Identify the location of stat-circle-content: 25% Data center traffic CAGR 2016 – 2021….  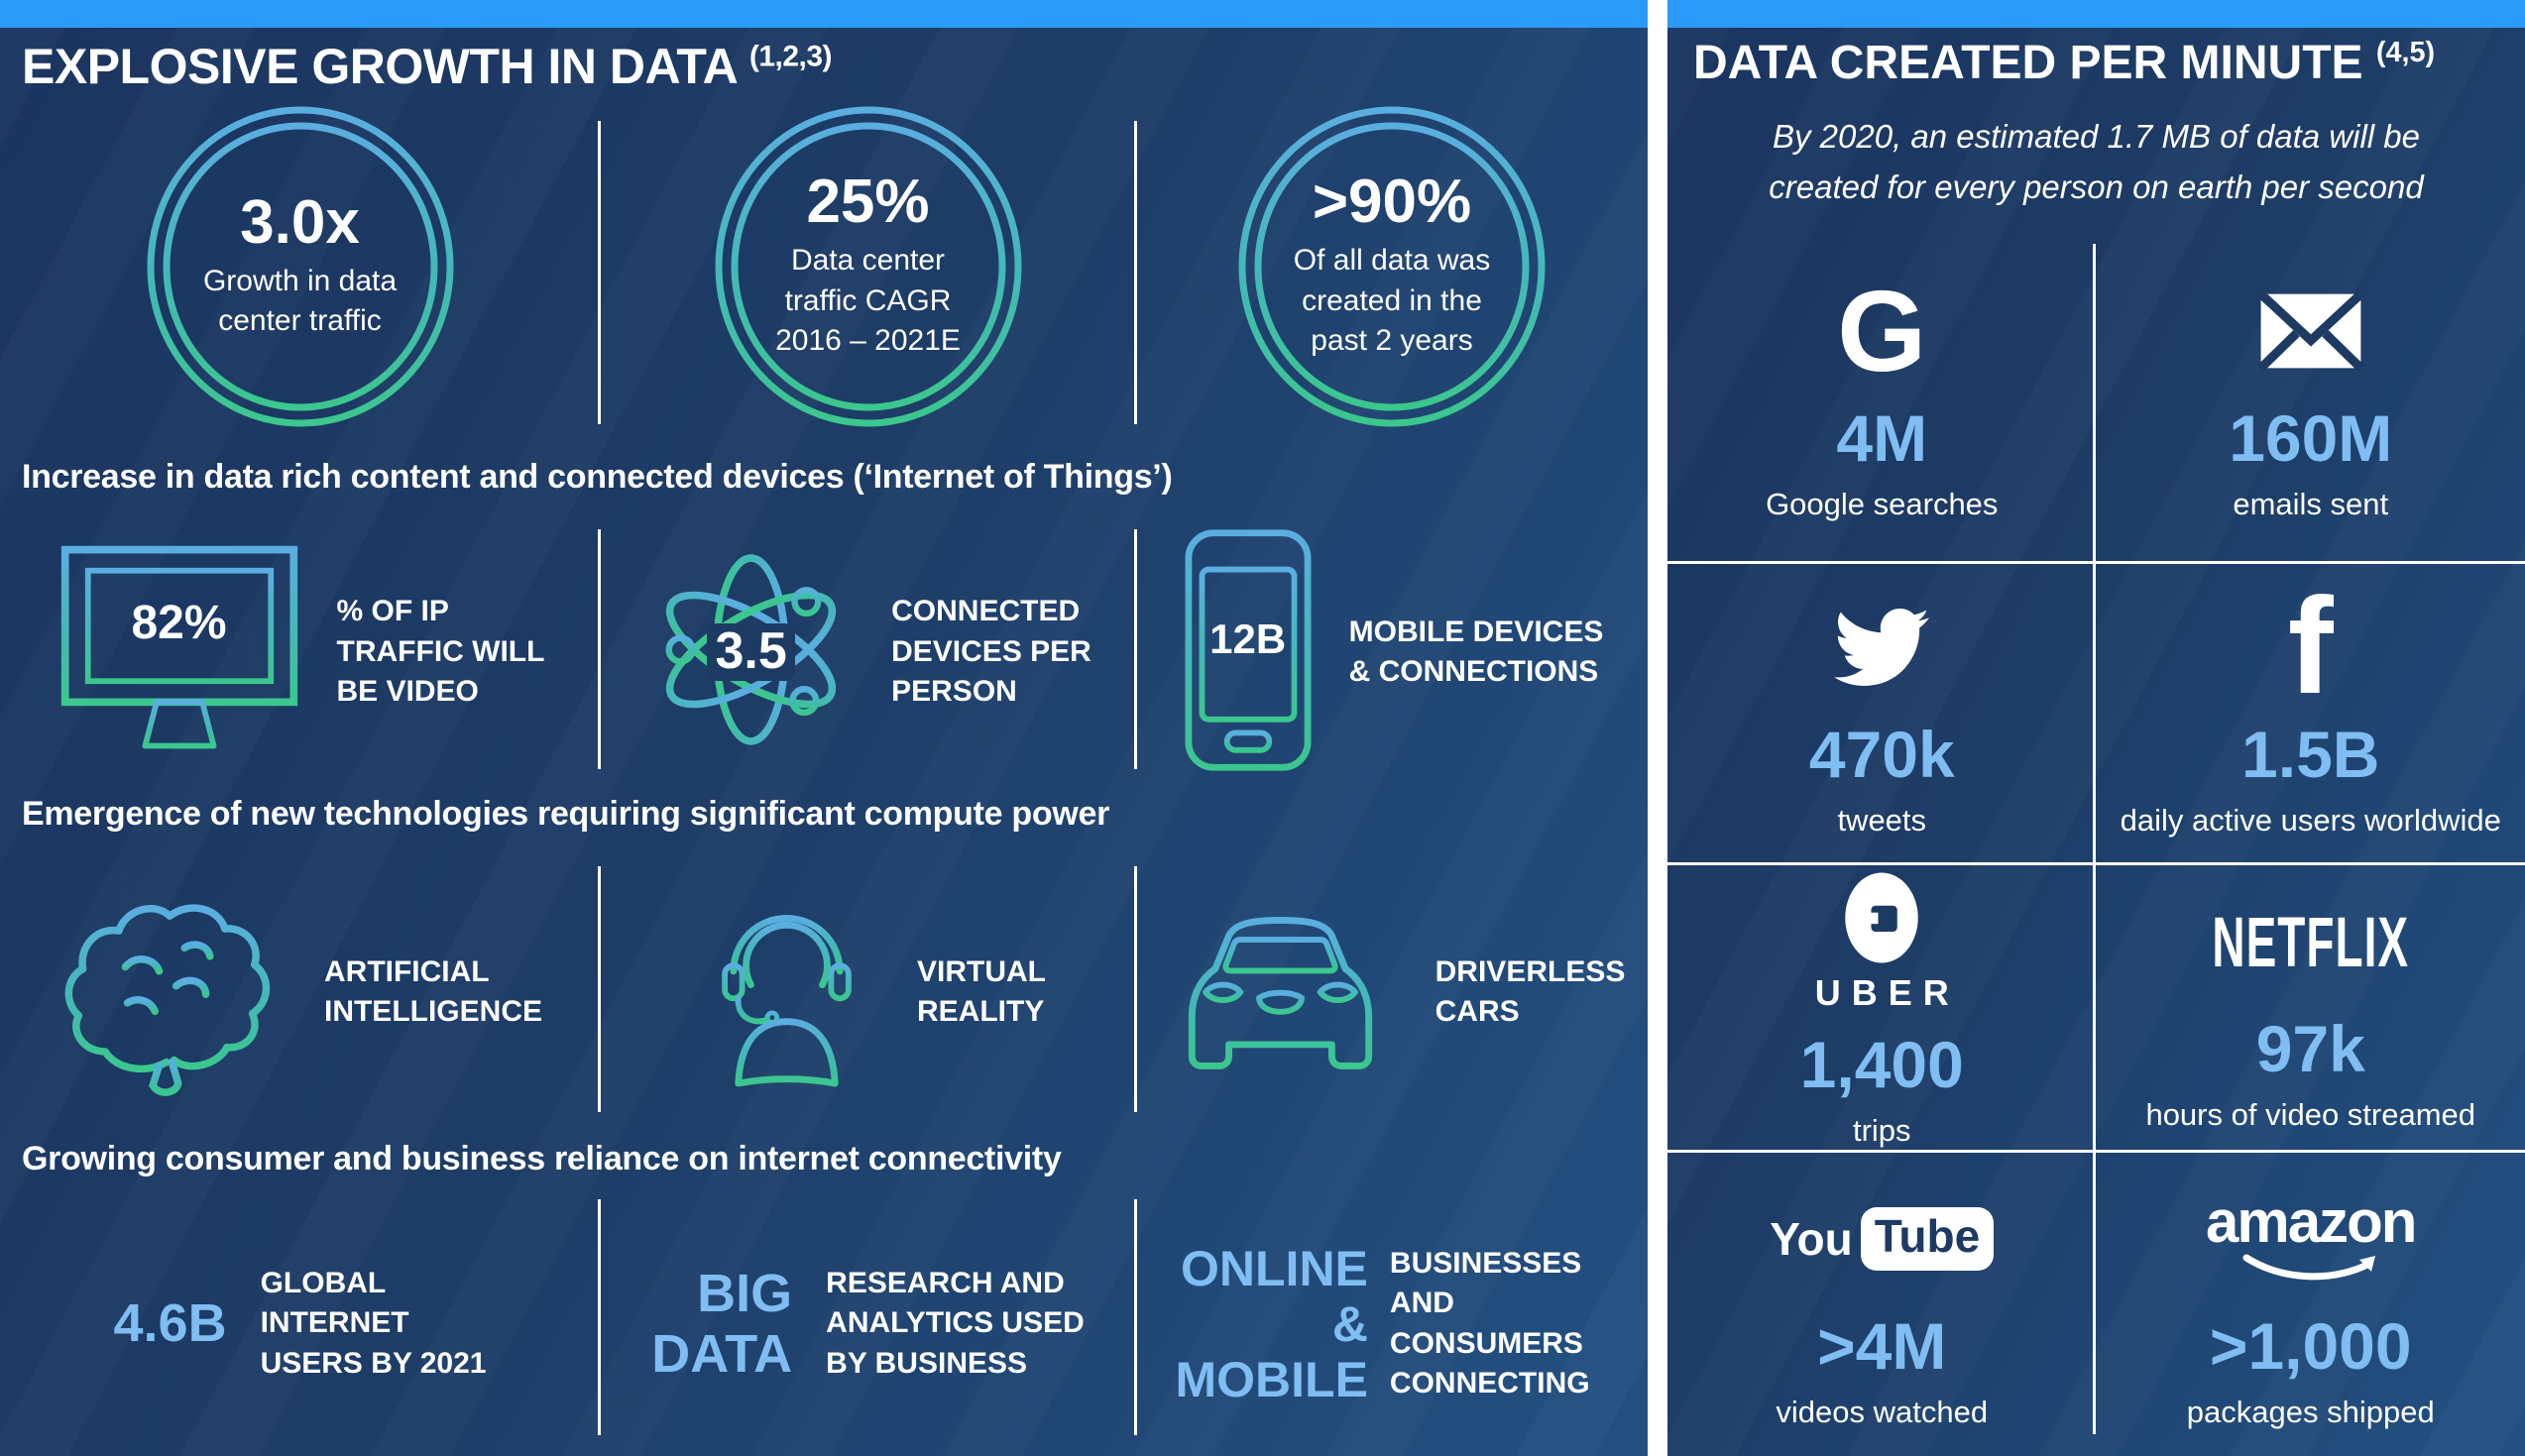
(868, 266).